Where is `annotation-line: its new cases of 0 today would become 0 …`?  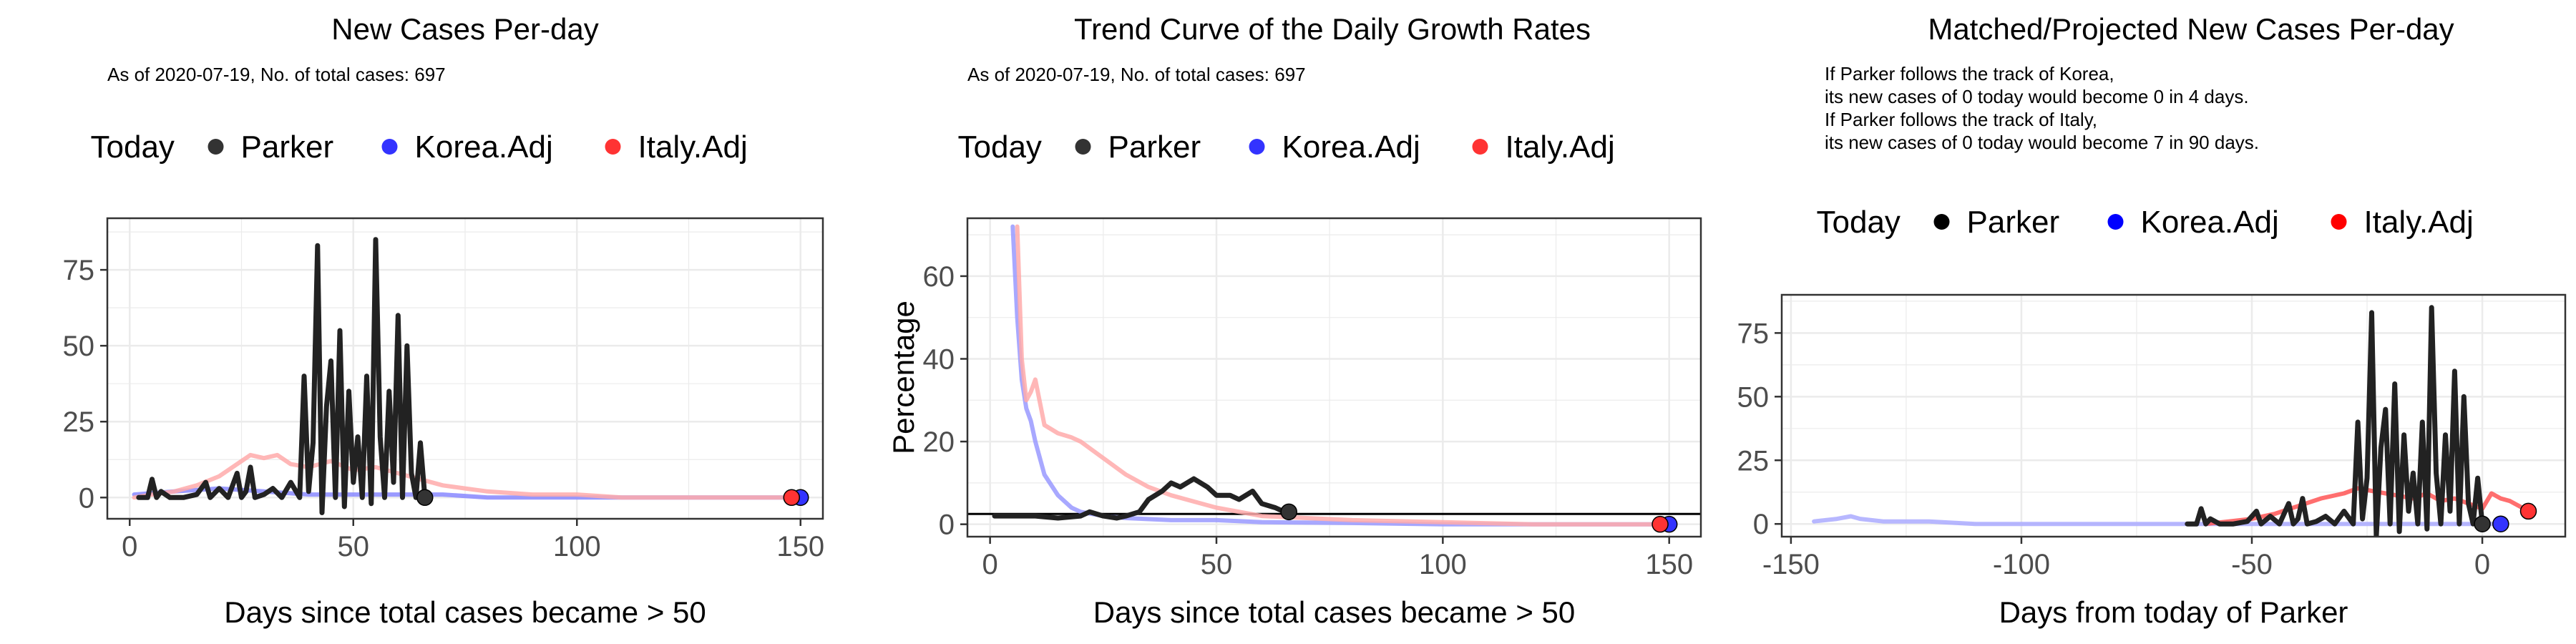 annotation-line: its new cases of 0 today would become 0 … is located at coordinates (2037, 96).